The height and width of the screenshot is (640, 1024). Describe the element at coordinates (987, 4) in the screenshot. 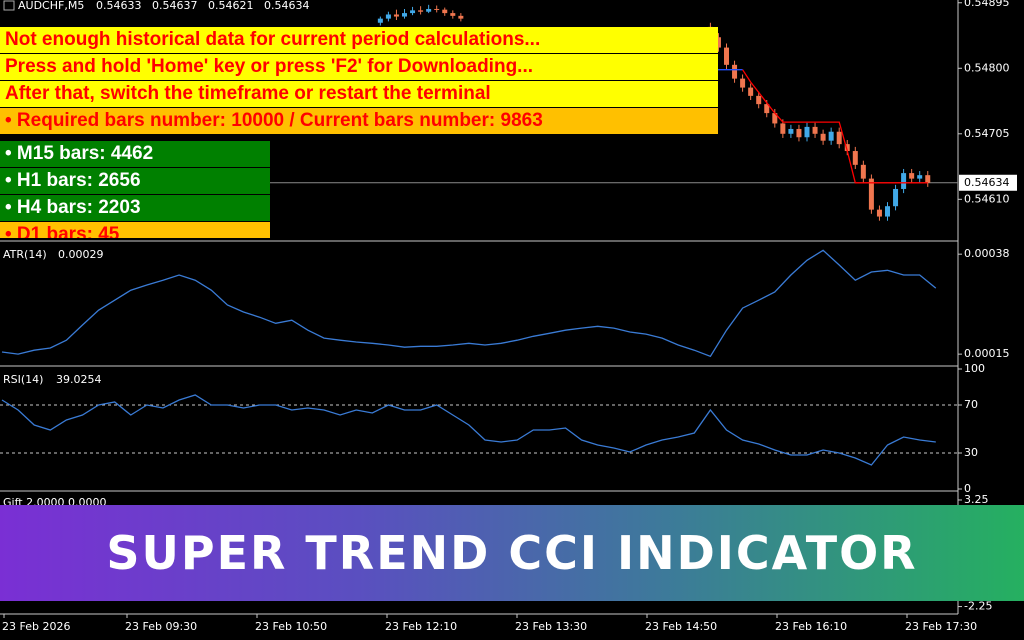

I see `y-tick-label: 0.54895` at that location.